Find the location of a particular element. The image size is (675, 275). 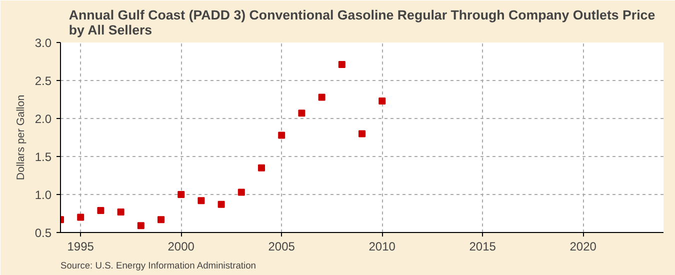

x-tick-label: 2020 is located at coordinates (583, 247).